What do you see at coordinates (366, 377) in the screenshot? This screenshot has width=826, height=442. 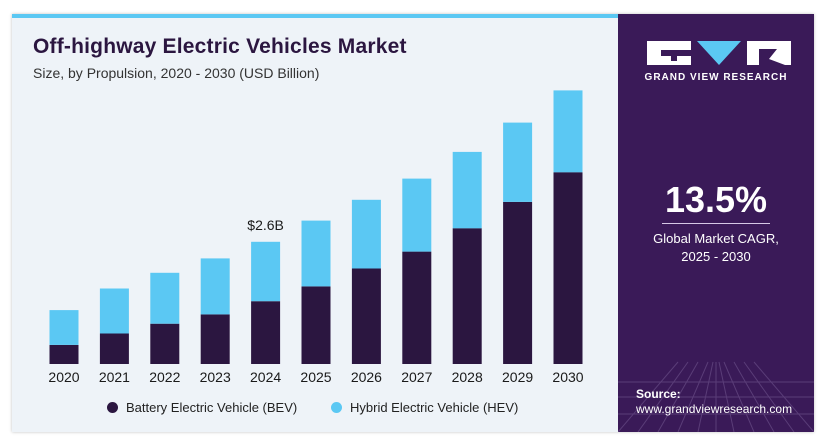 I see `x-tick-2026: 2026` at bounding box center [366, 377].